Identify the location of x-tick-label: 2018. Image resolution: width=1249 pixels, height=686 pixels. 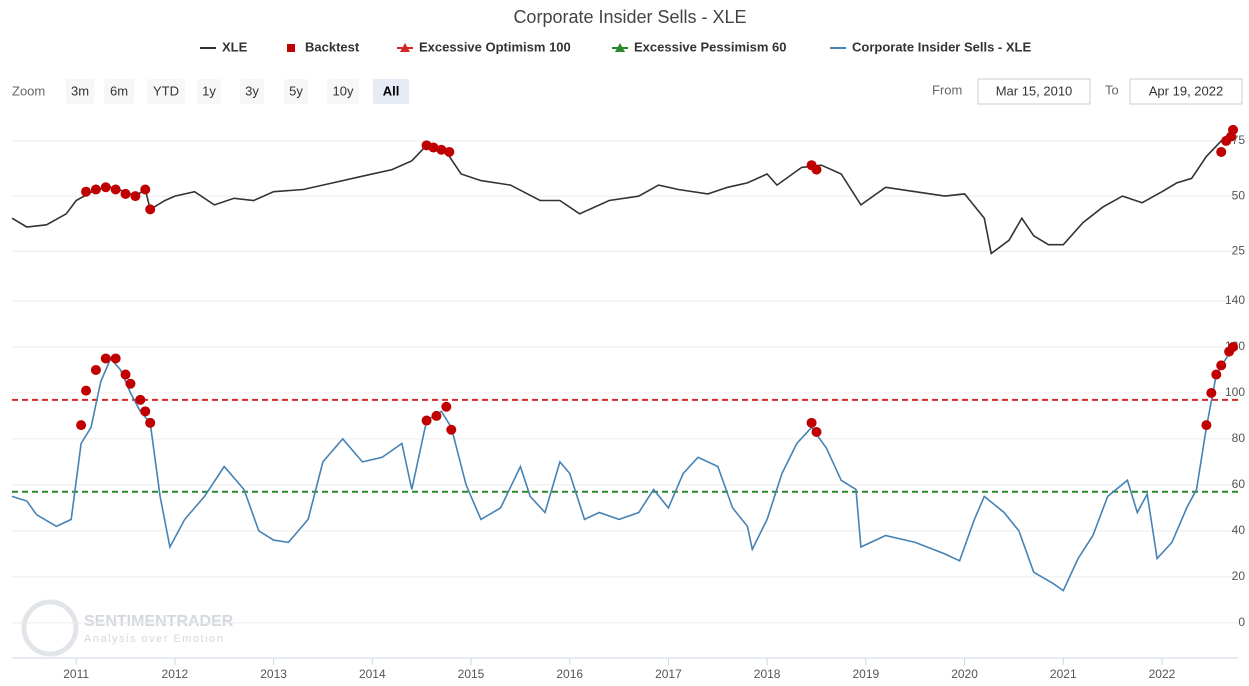
(767, 674).